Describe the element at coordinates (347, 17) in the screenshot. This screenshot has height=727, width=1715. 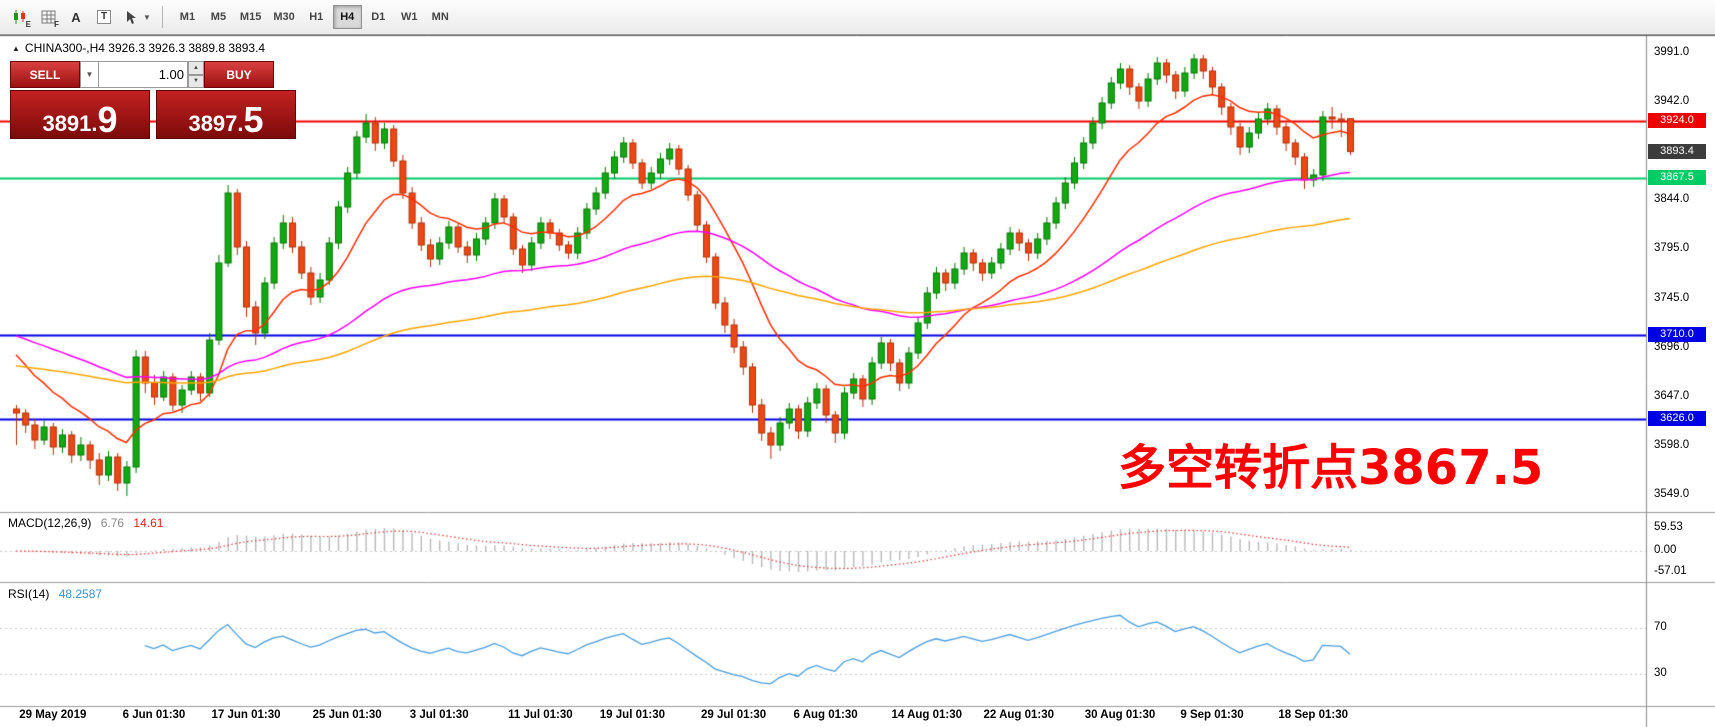
I see `timeframe-button-h4: H4` at that location.